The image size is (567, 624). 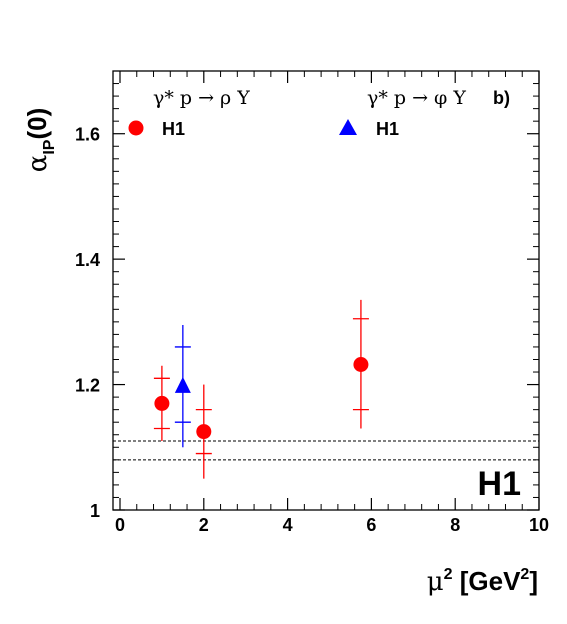 I want to click on x-axis-title: μ2 [GeV2], so click(x=482, y=581).